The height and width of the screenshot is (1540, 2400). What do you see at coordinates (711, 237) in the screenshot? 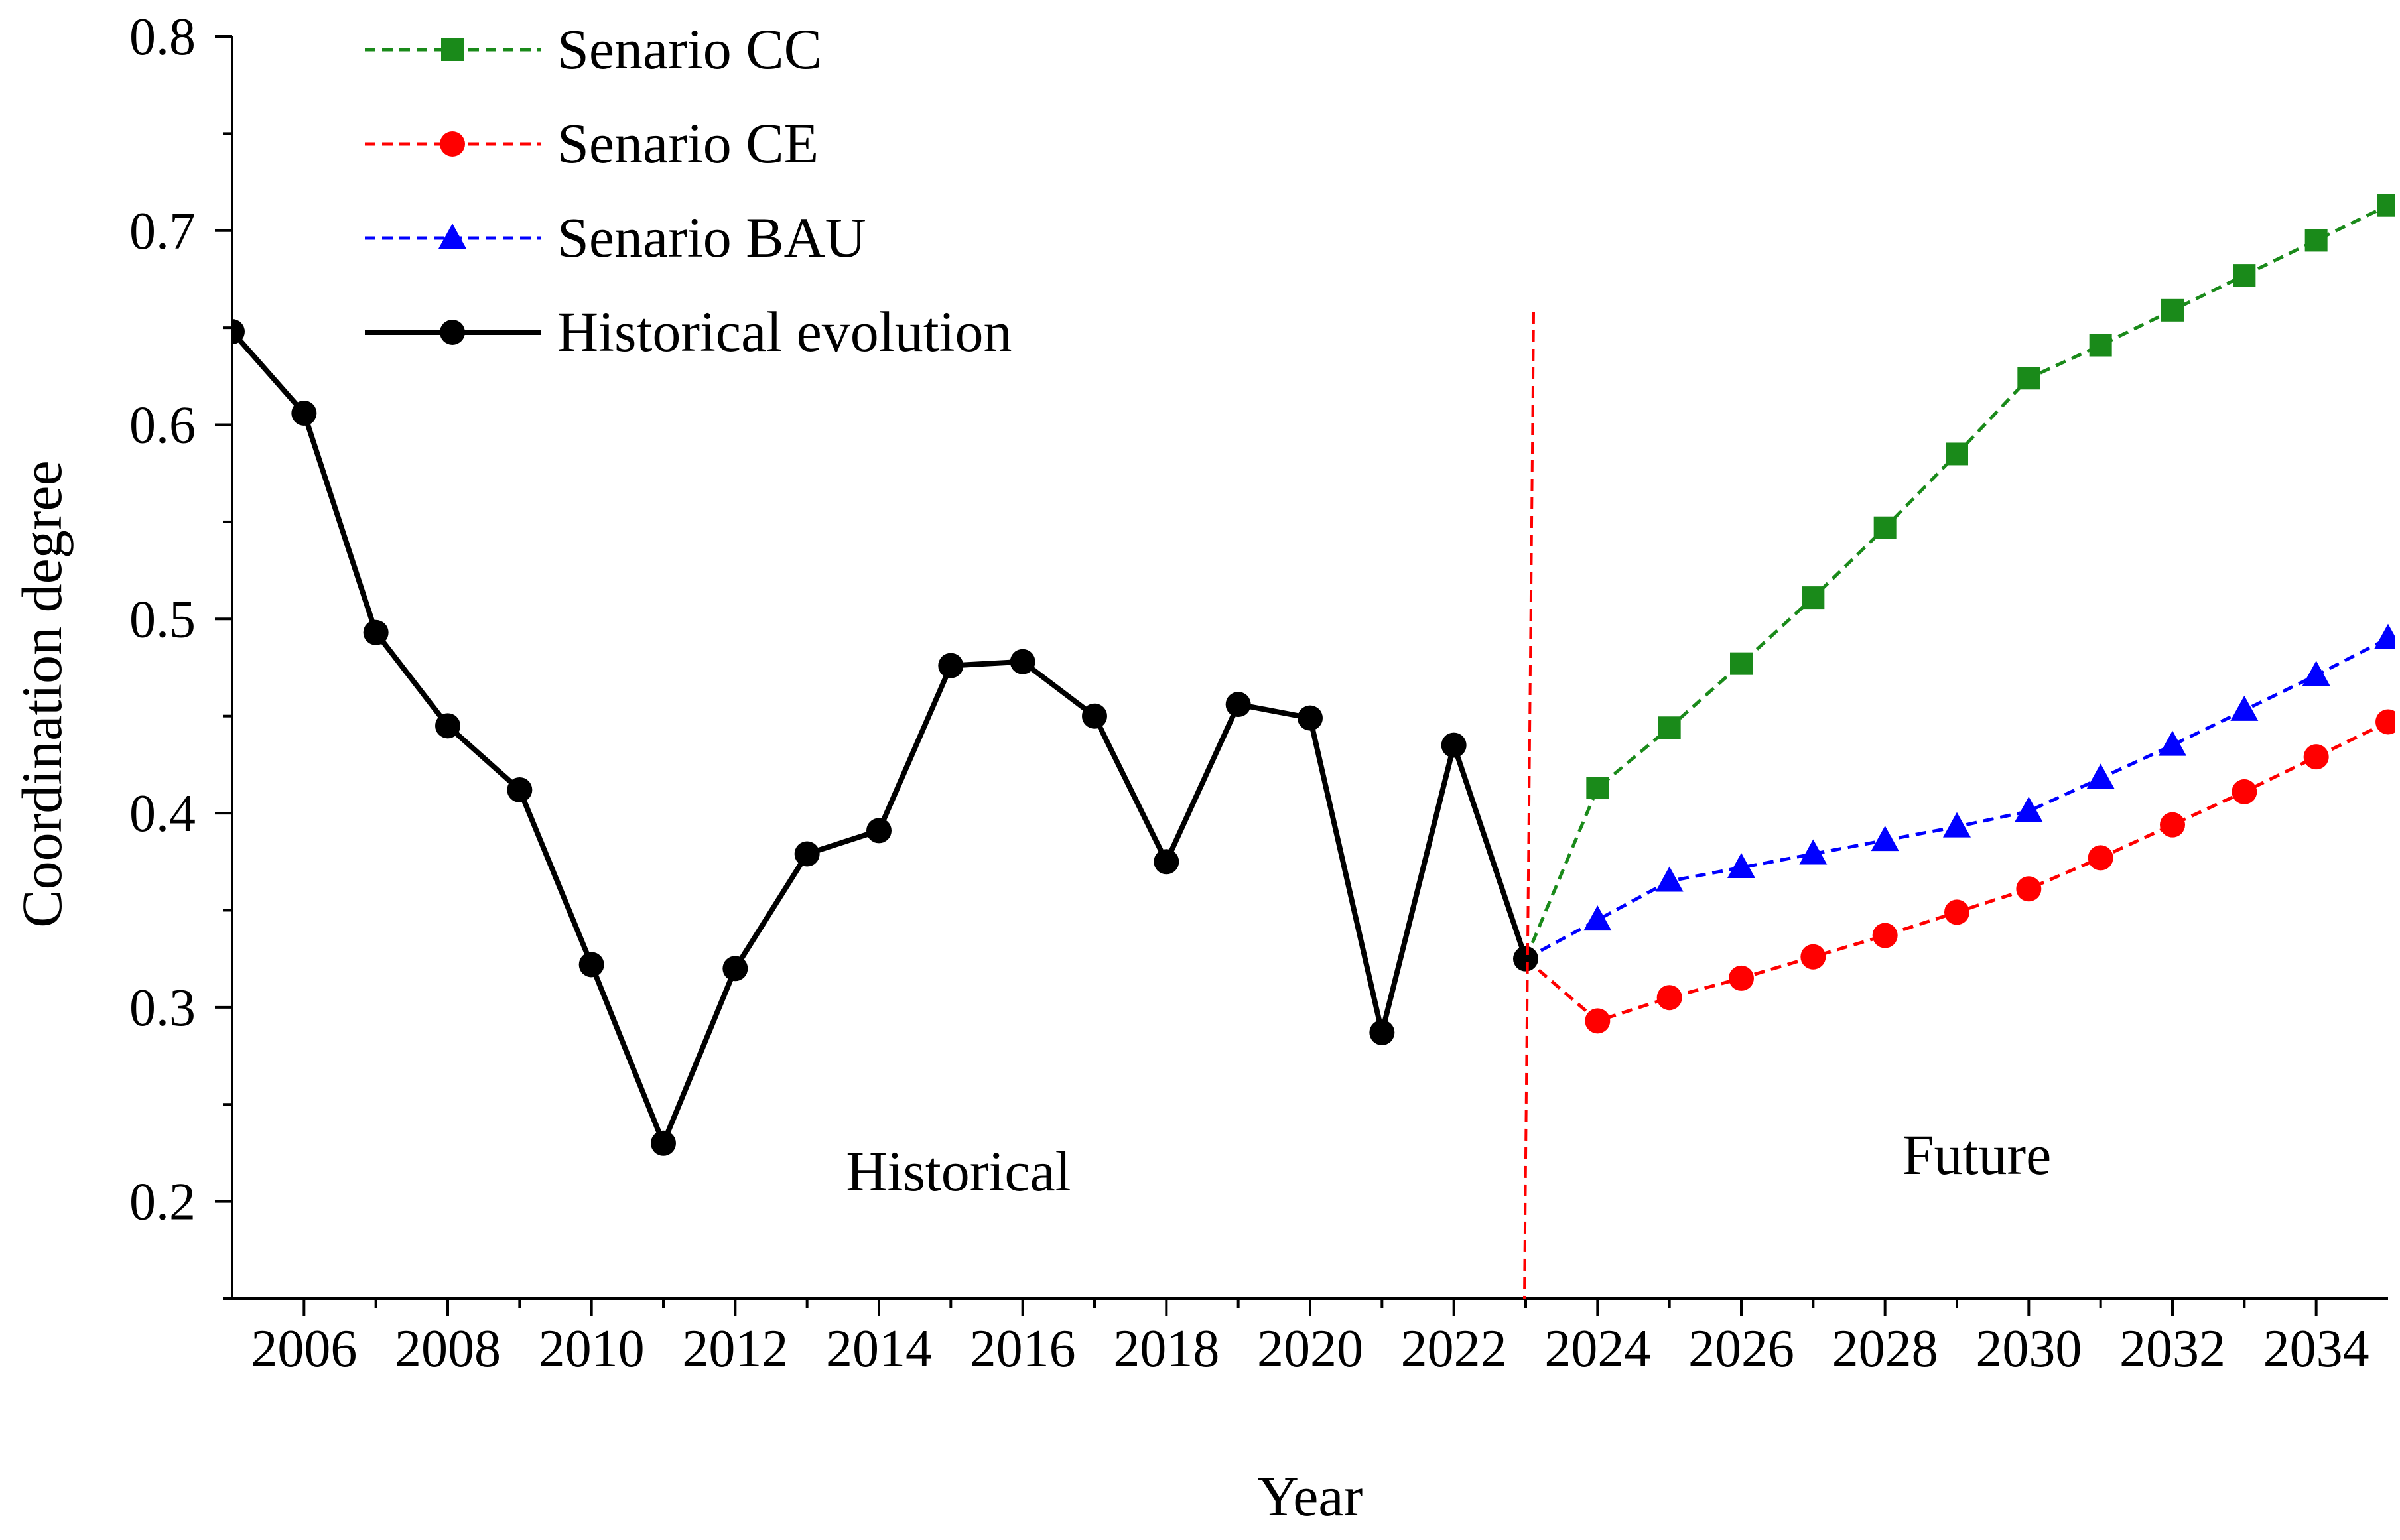
I see `legend-label: Senario BAU` at bounding box center [711, 237].